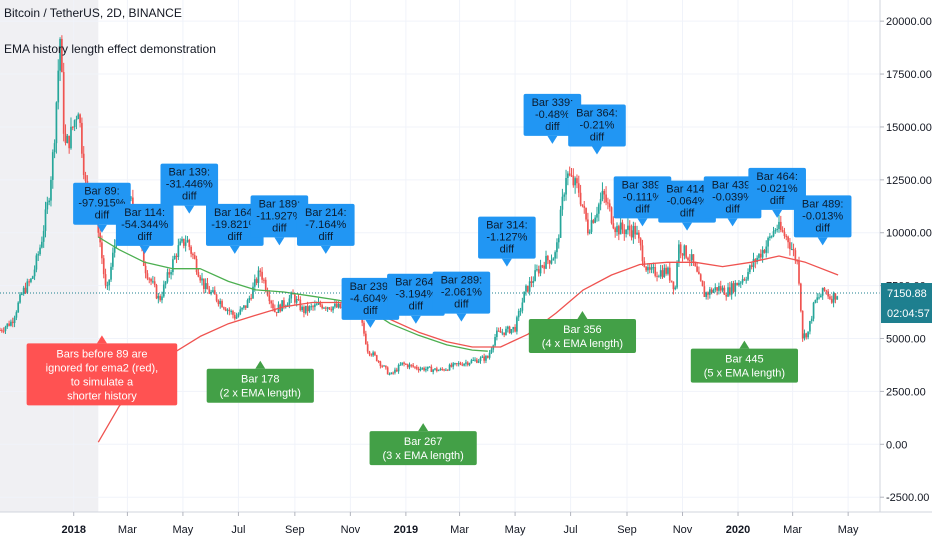  I want to click on diff-label-2-box, so click(189, 184).